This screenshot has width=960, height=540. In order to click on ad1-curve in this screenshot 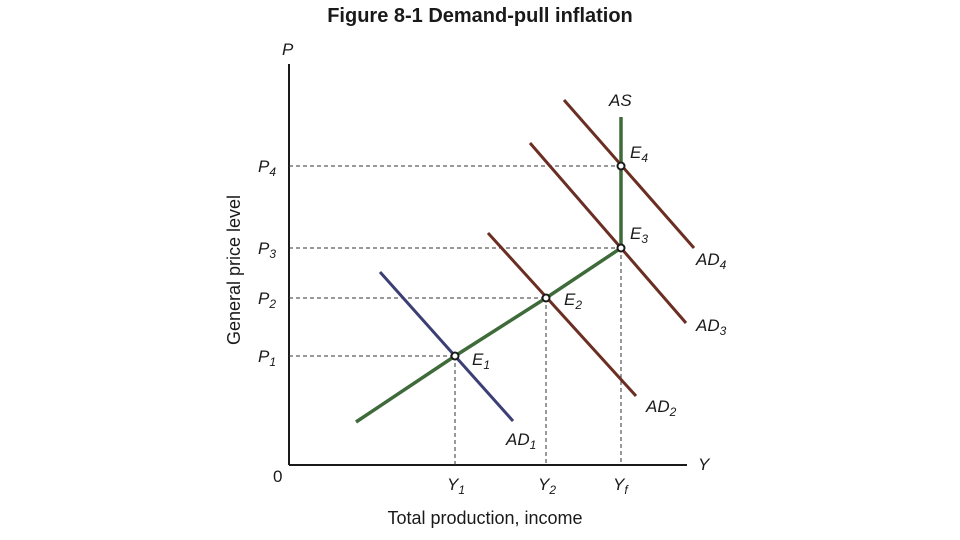, I will do `click(446, 346)`.